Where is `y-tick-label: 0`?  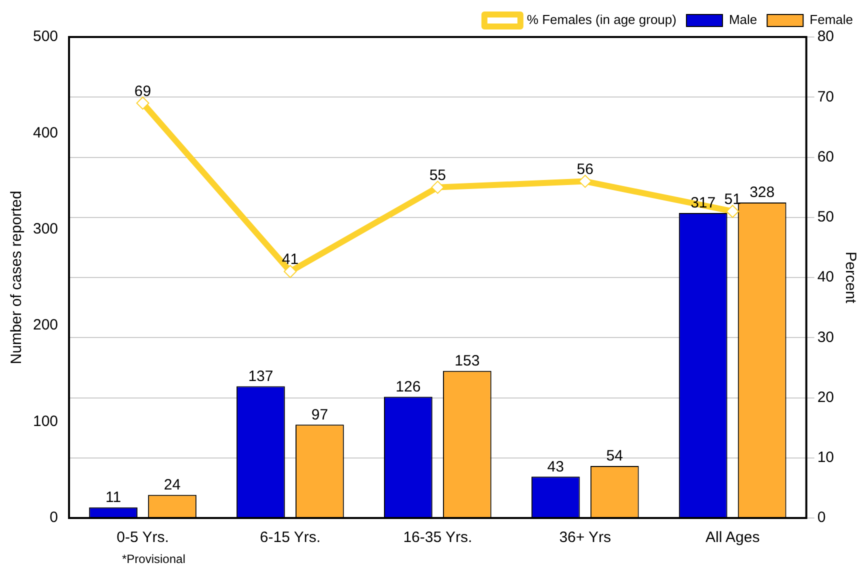
y-tick-label: 0 is located at coordinates (54, 517).